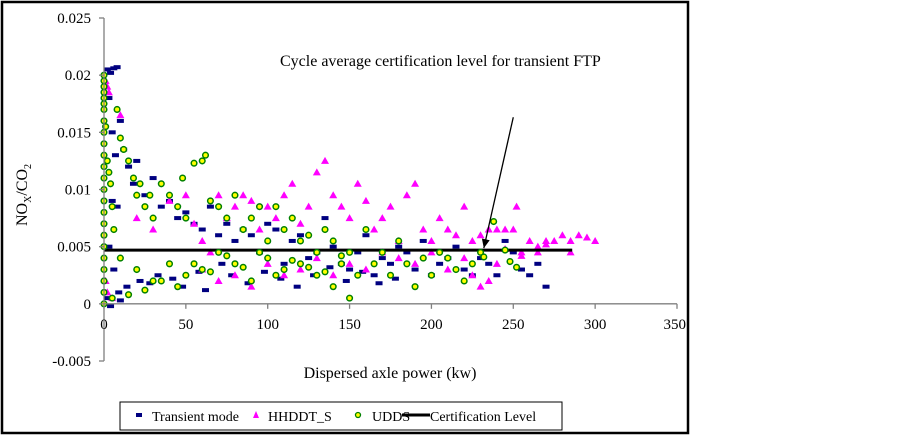 Image resolution: width=902 pixels, height=437 pixels. What do you see at coordinates (497, 183) in the screenshot?
I see `annotation-arrow` at bounding box center [497, 183].